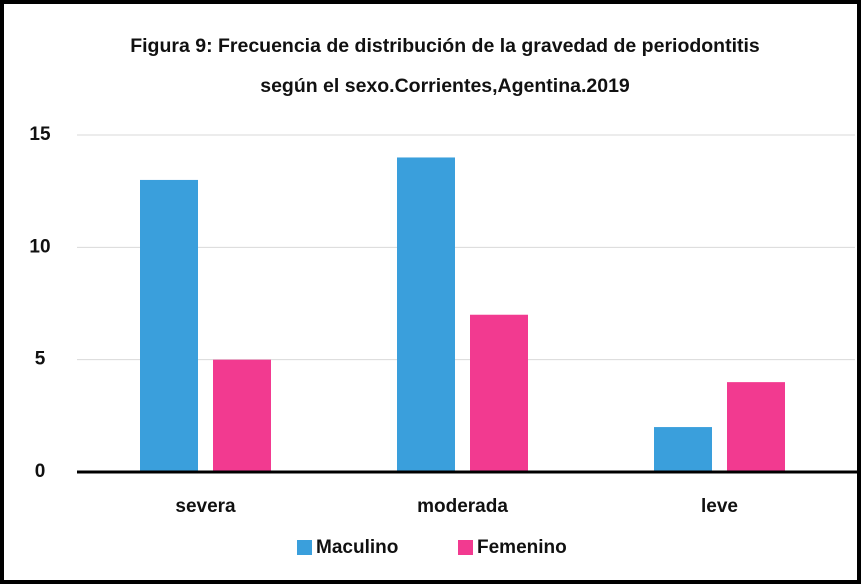 This screenshot has width=861, height=584. Describe the element at coordinates (719, 506) in the screenshot. I see `x-tick-label: leve` at that location.